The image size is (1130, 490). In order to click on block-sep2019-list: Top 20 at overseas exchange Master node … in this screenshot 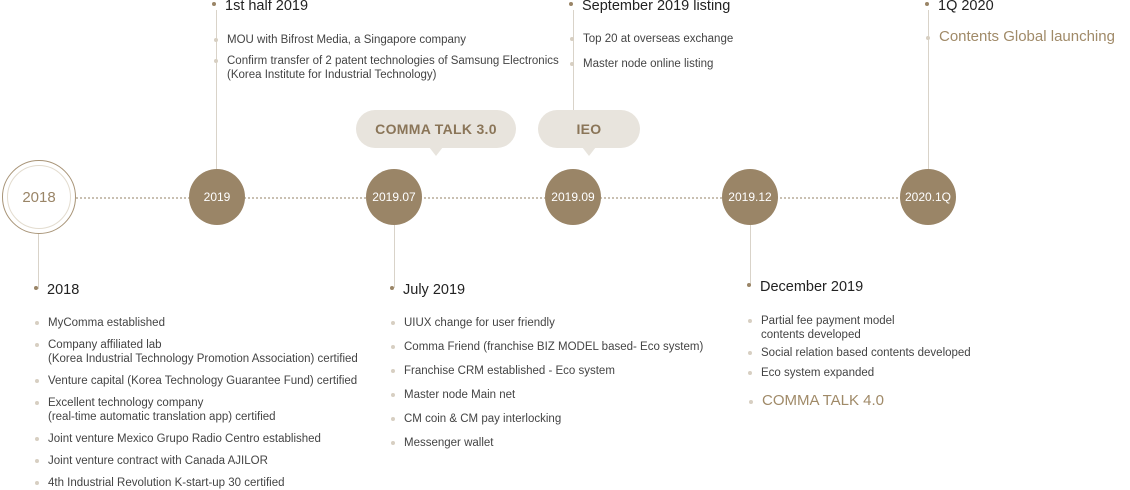, I will do `click(669, 51)`.